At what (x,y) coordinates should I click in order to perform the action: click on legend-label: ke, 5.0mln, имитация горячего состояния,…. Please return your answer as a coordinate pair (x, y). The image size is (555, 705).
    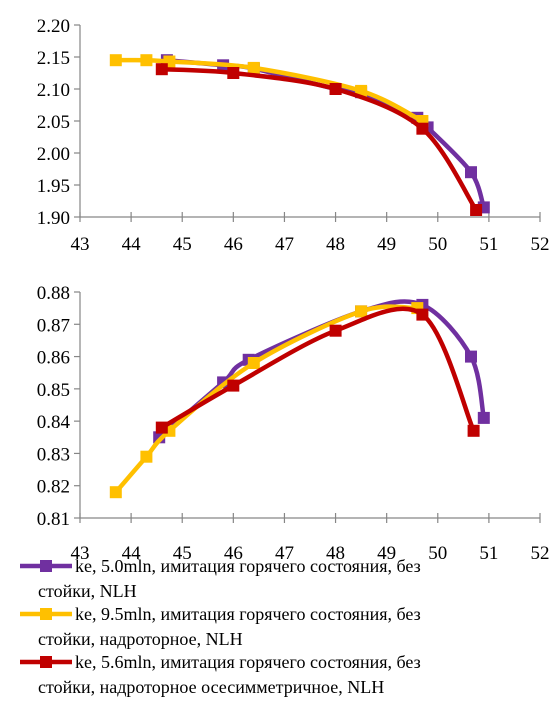
    Looking at the image, I should click on (248, 566).